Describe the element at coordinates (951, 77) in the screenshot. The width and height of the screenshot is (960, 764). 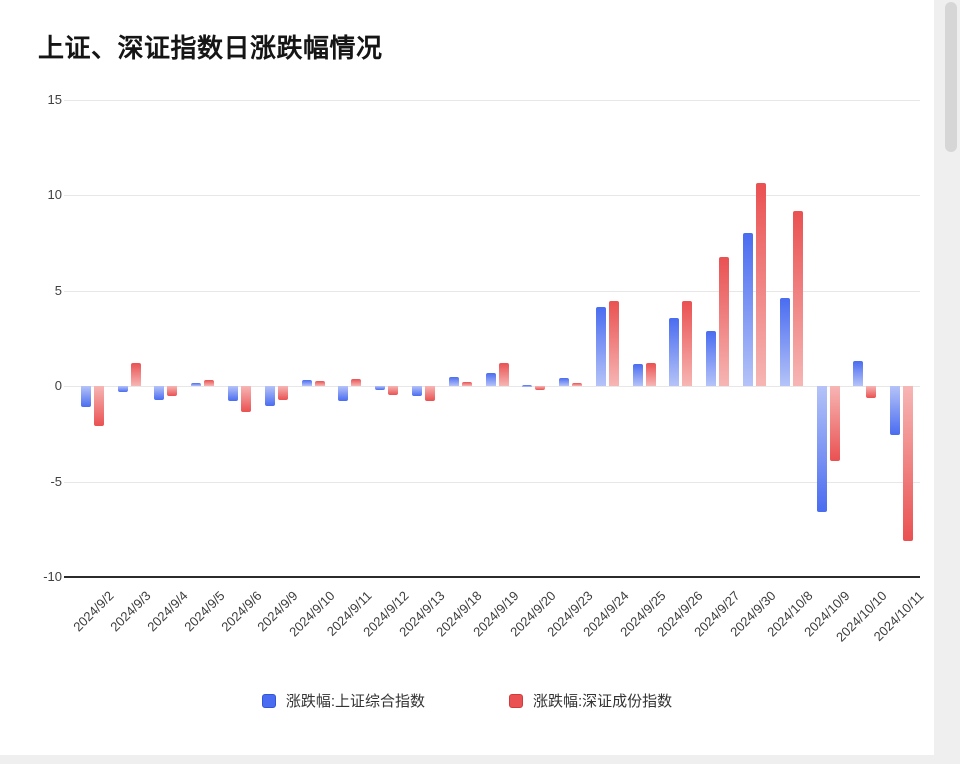
I see `scrollbar-thumb` at that location.